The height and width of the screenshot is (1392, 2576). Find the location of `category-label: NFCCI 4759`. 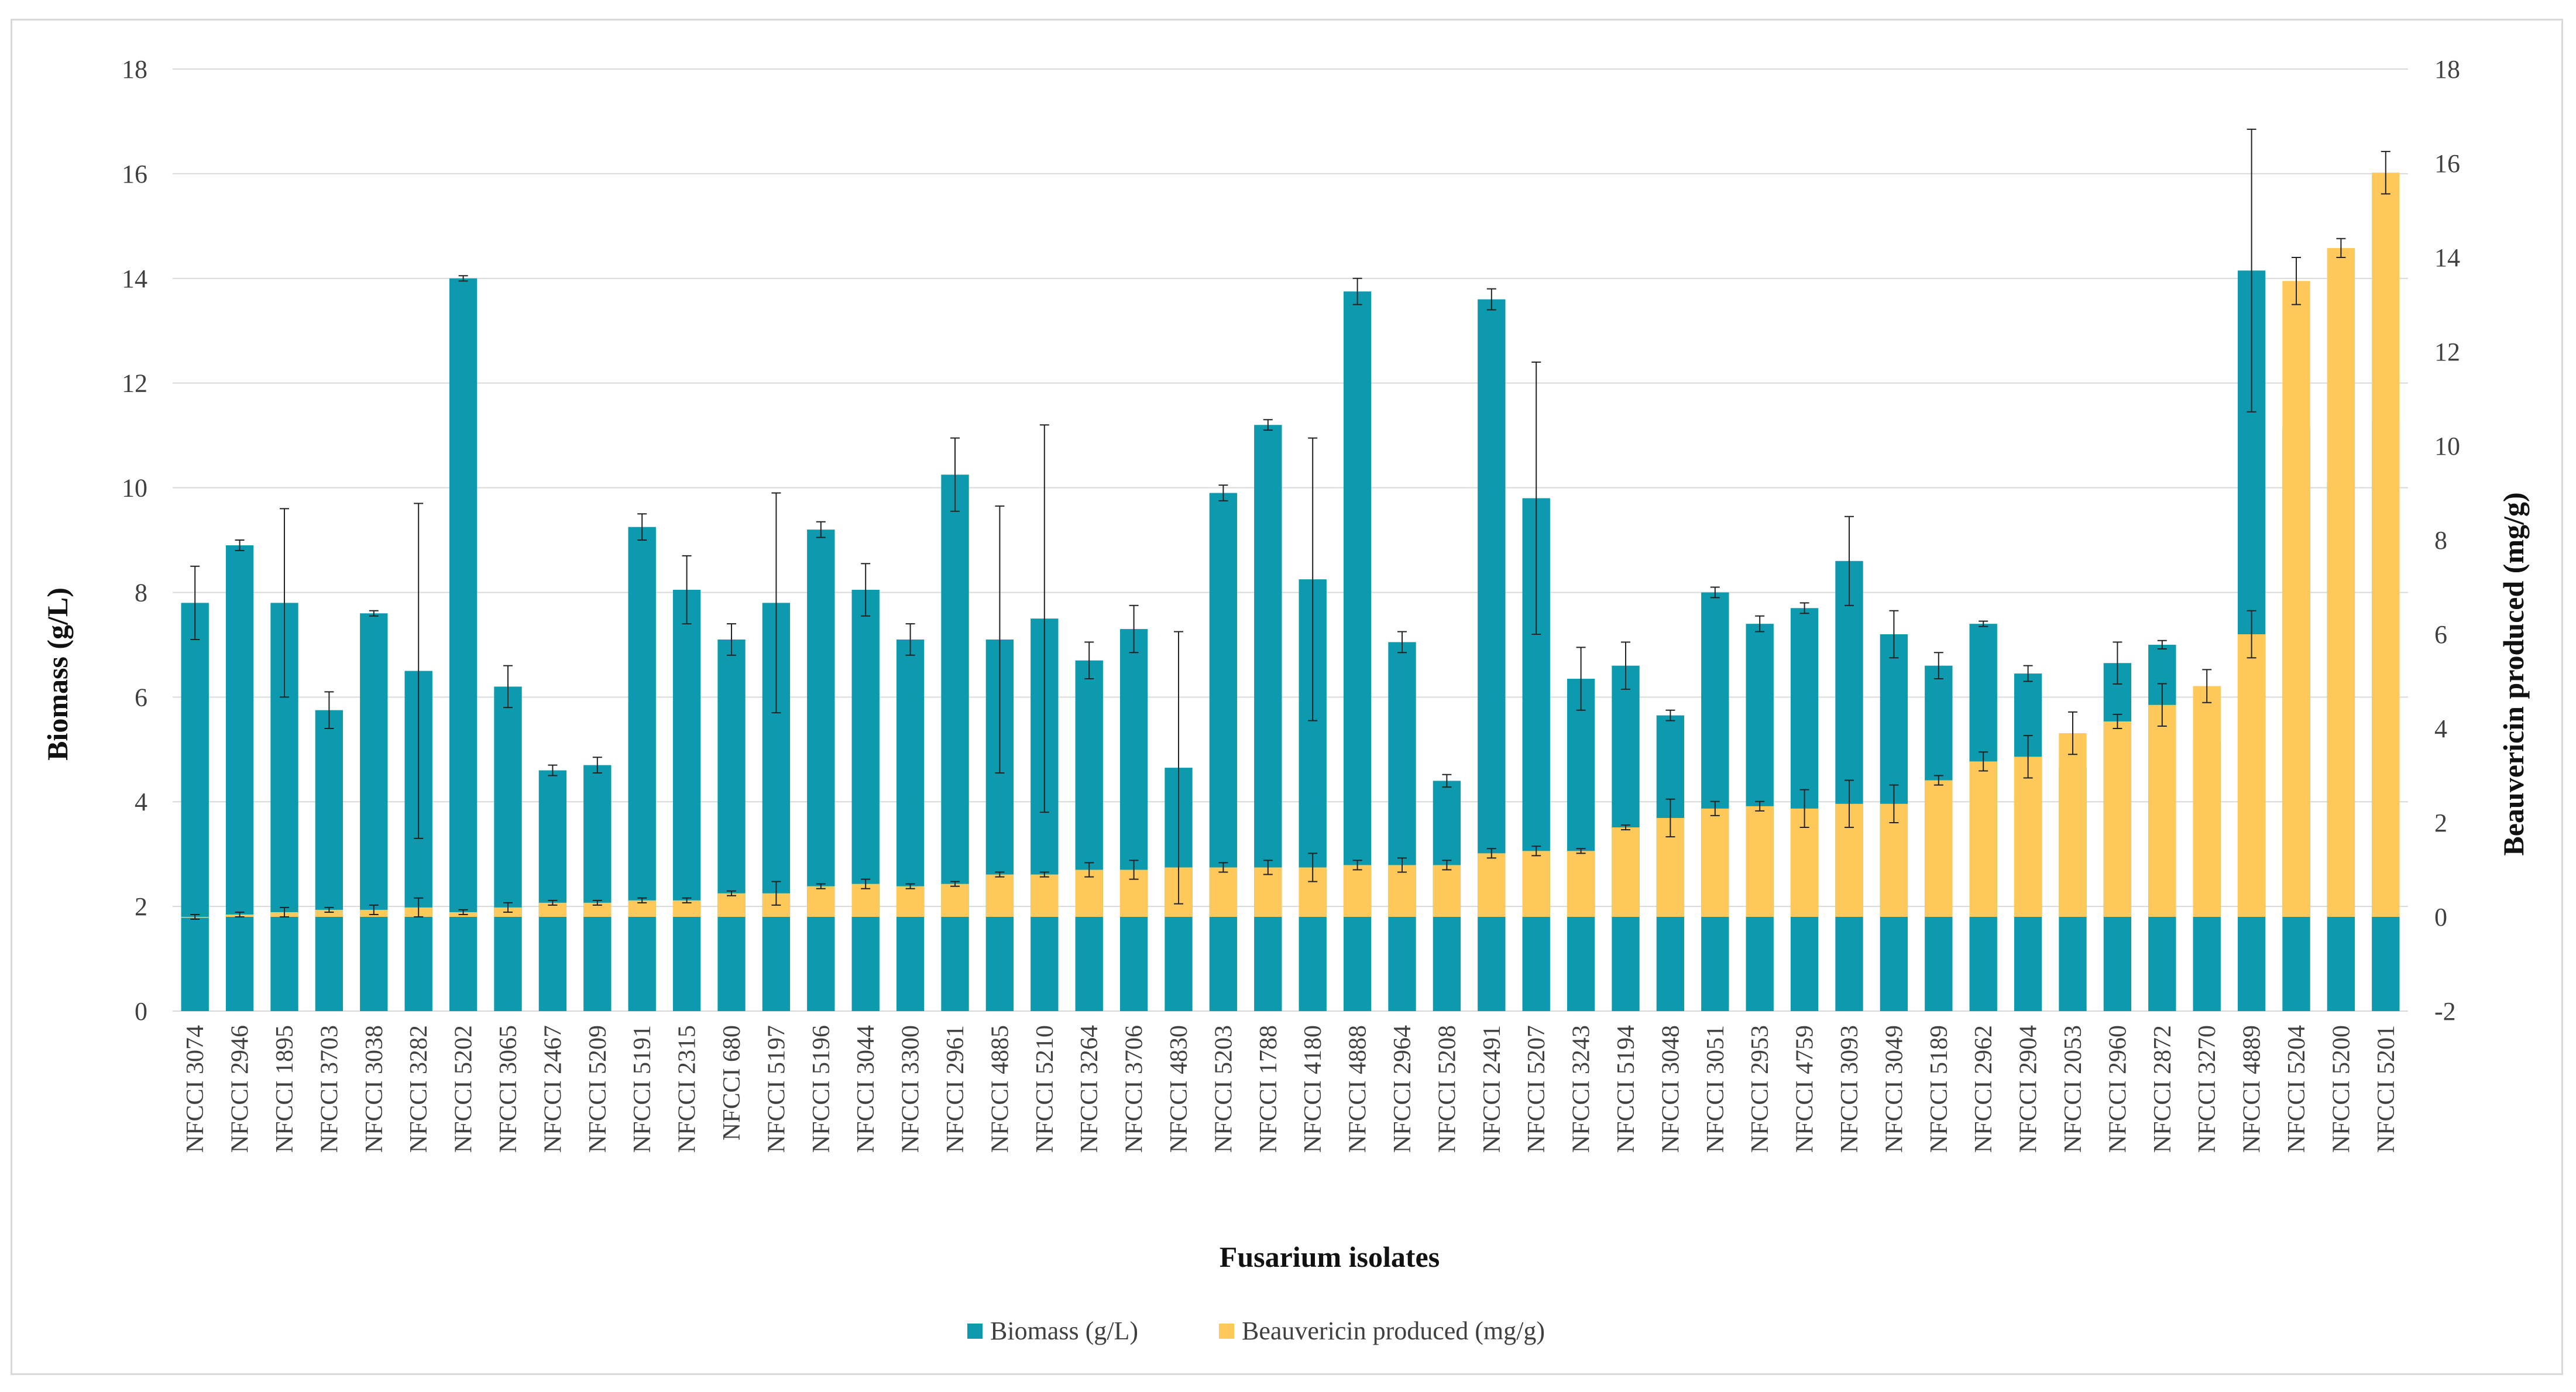

category-label: NFCCI 4759 is located at coordinates (1806, 1089).